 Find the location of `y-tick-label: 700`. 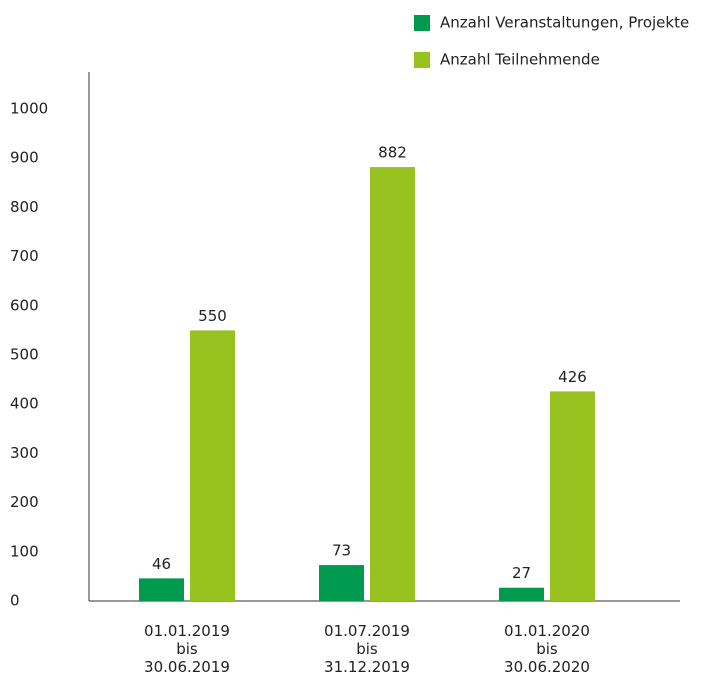

y-tick-label: 700 is located at coordinates (24, 256).